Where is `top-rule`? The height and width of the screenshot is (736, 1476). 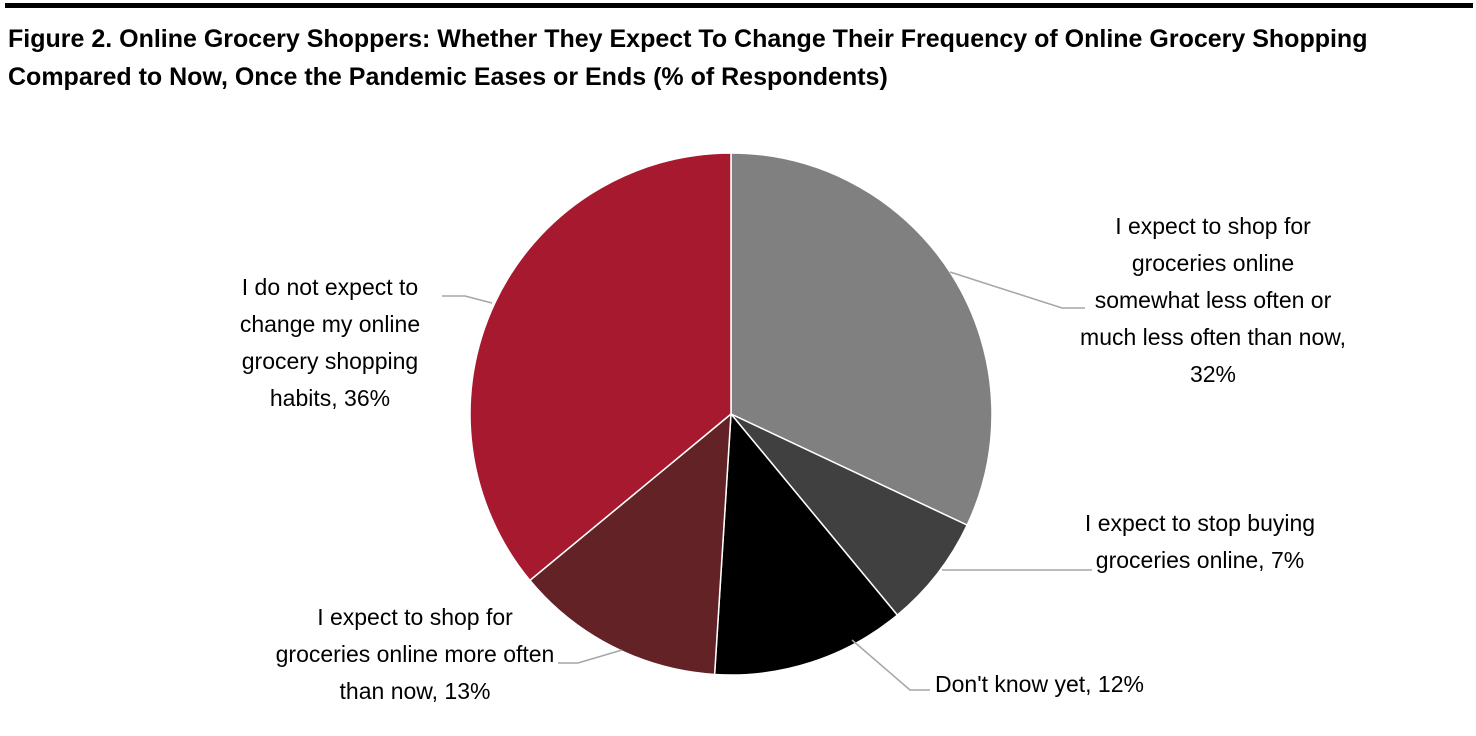 top-rule is located at coordinates (739, 5).